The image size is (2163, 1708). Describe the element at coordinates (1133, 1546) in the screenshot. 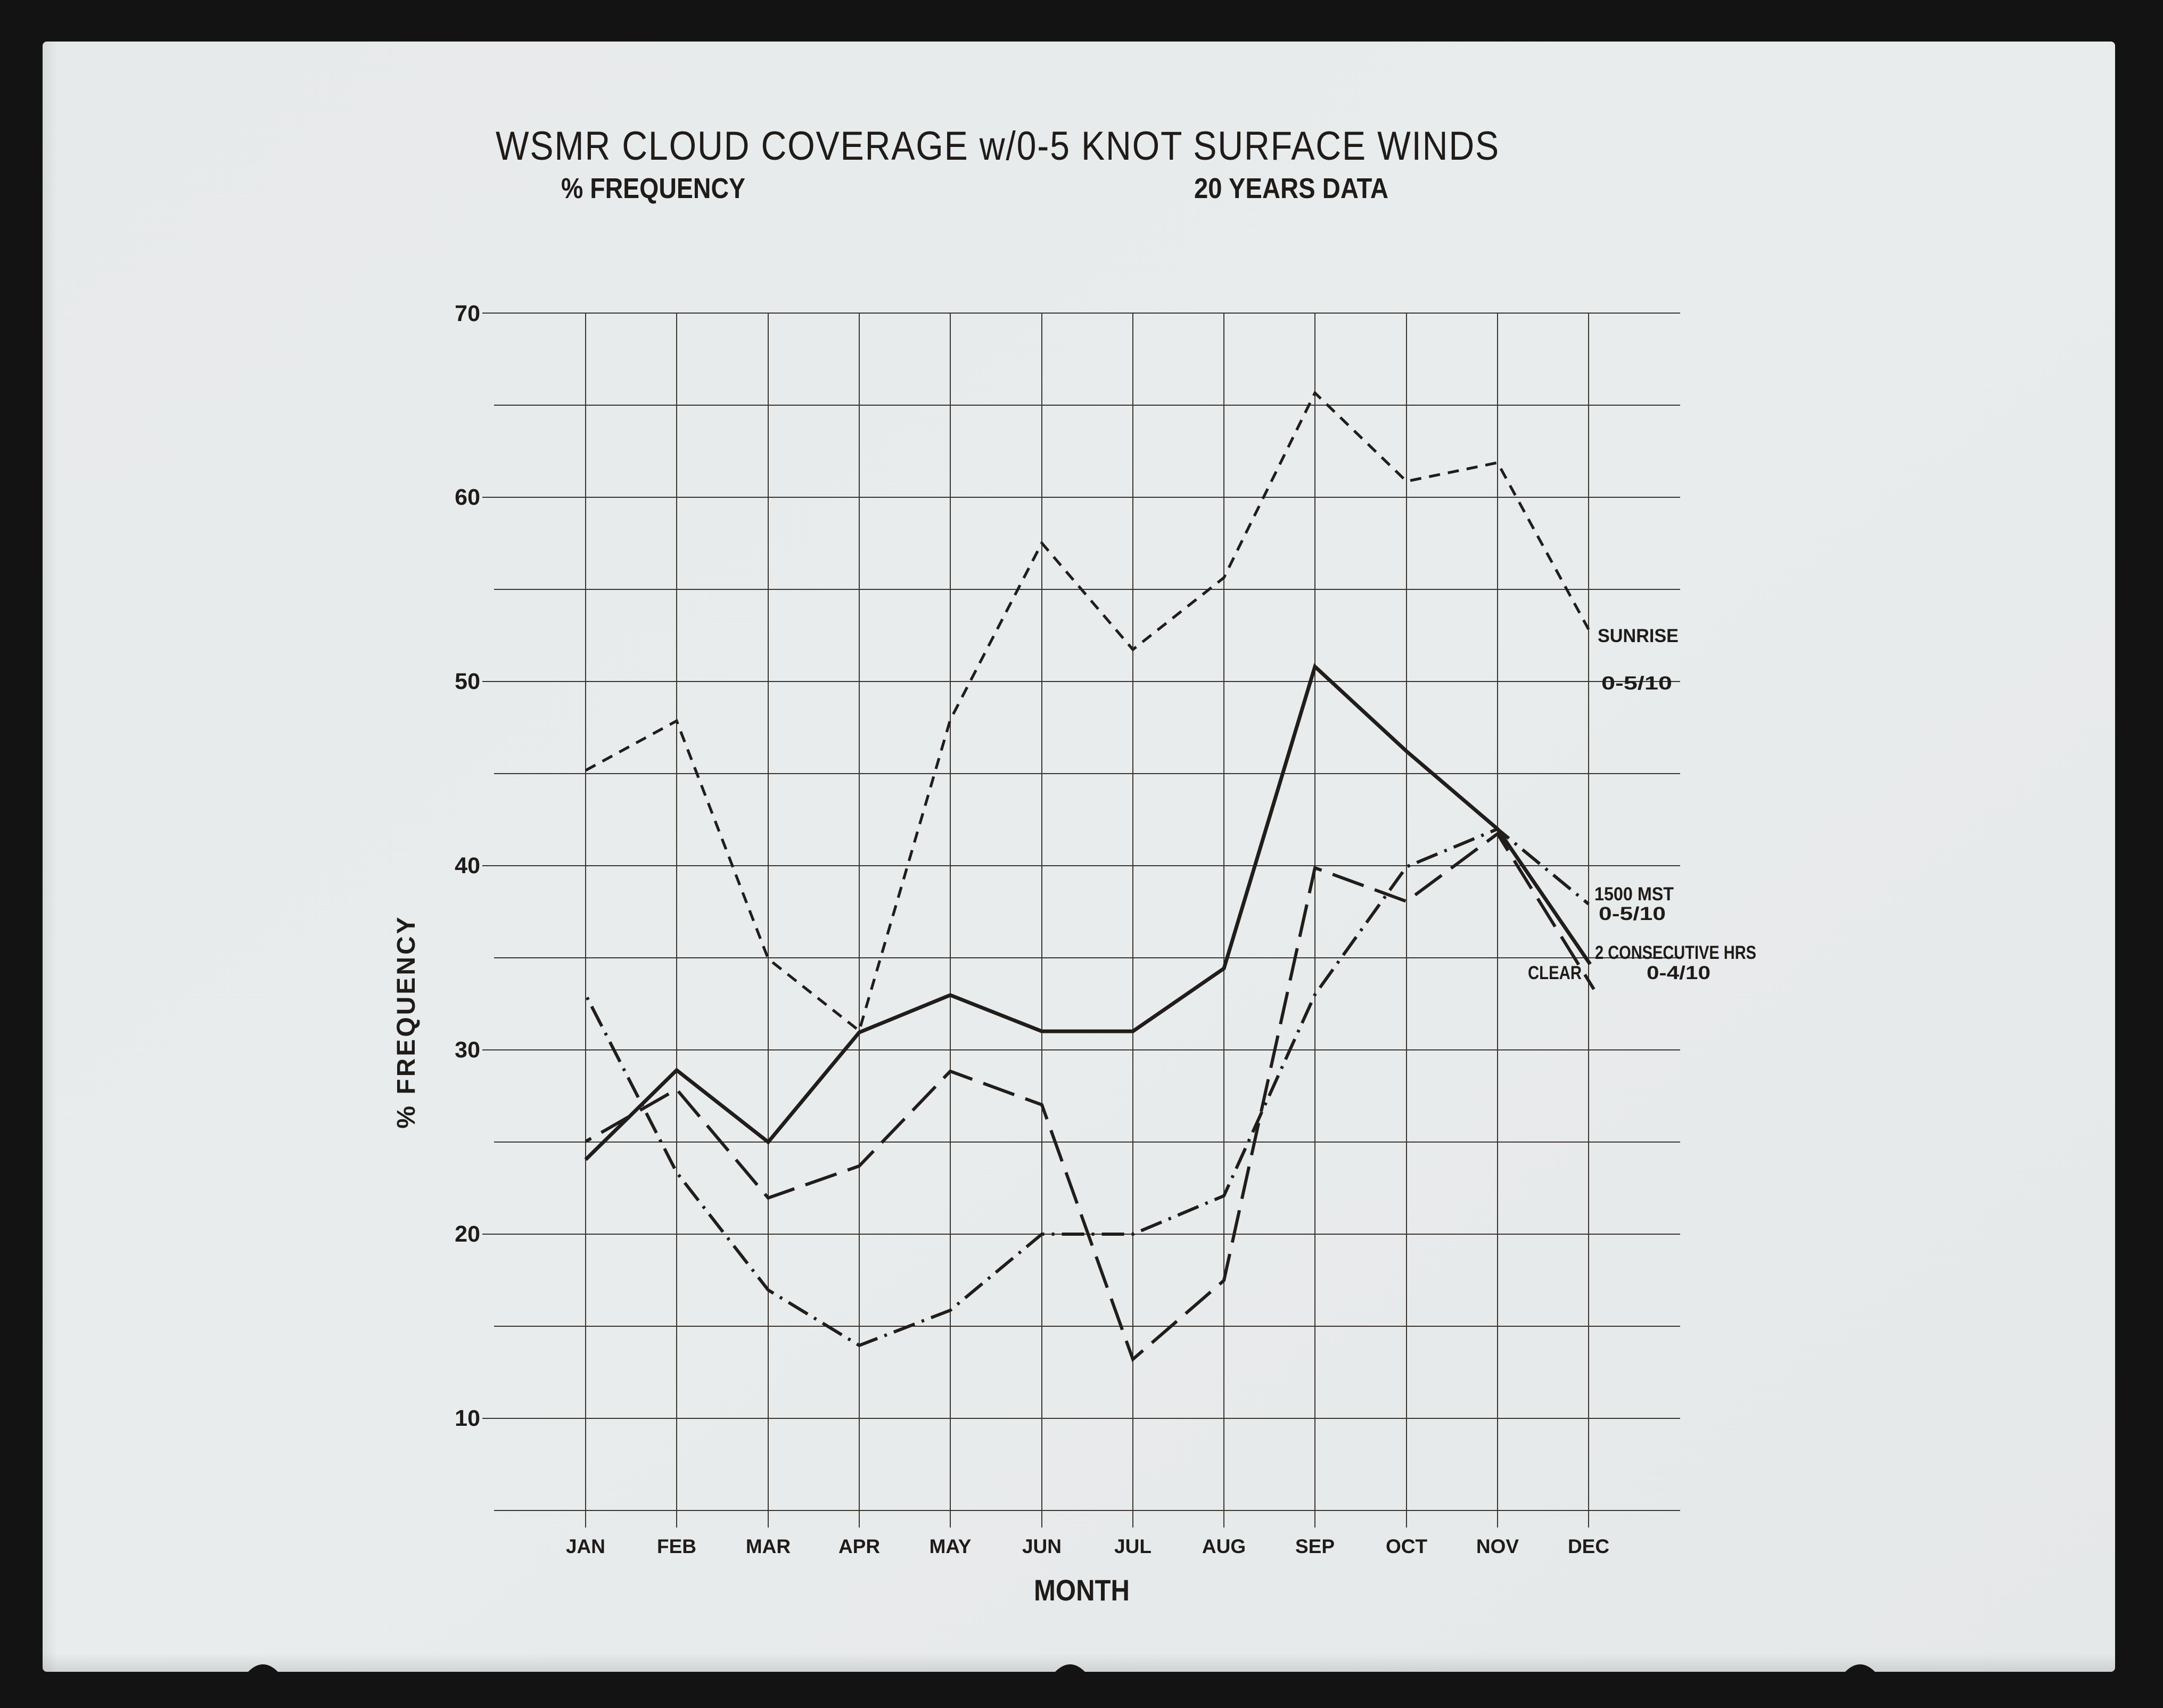

I see `svg-text: JUL` at that location.